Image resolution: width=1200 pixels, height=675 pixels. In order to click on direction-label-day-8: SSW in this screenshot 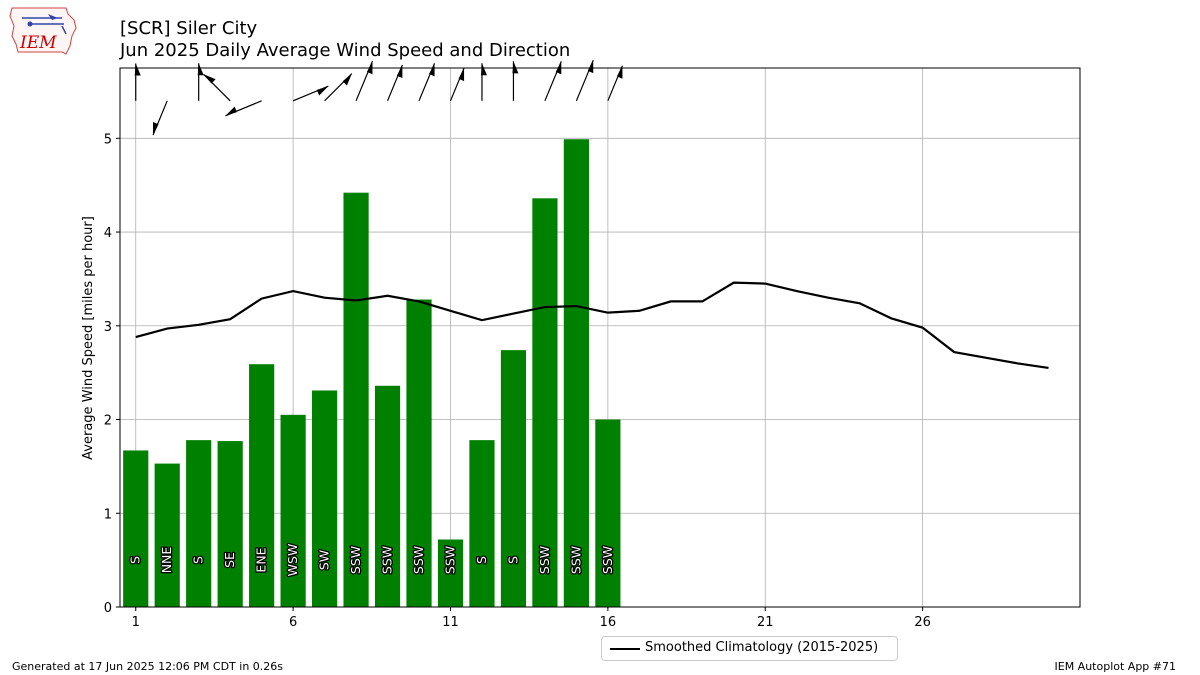, I will do `click(355, 560)`.